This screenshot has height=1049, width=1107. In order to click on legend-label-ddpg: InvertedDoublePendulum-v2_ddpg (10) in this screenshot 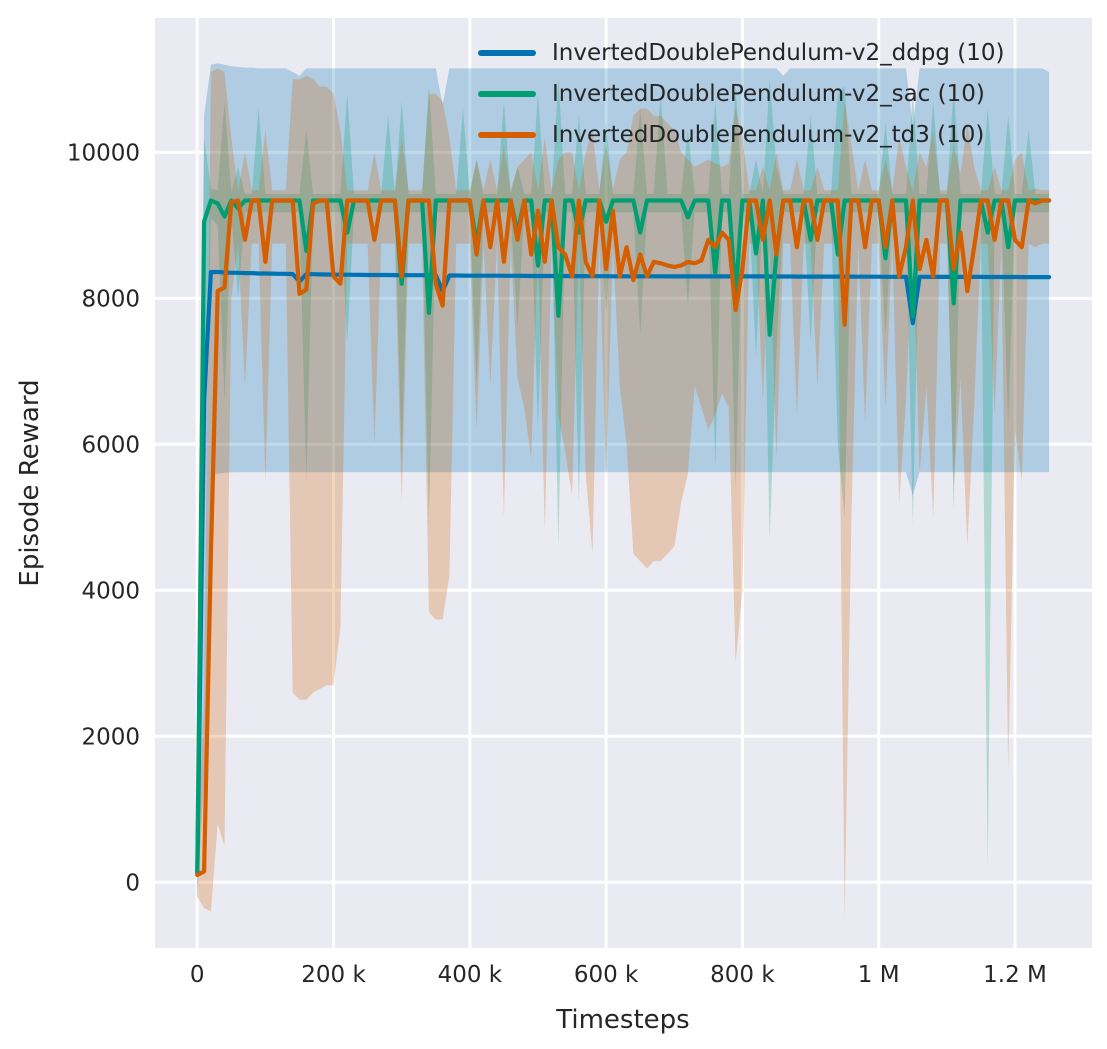, I will do `click(778, 52)`.